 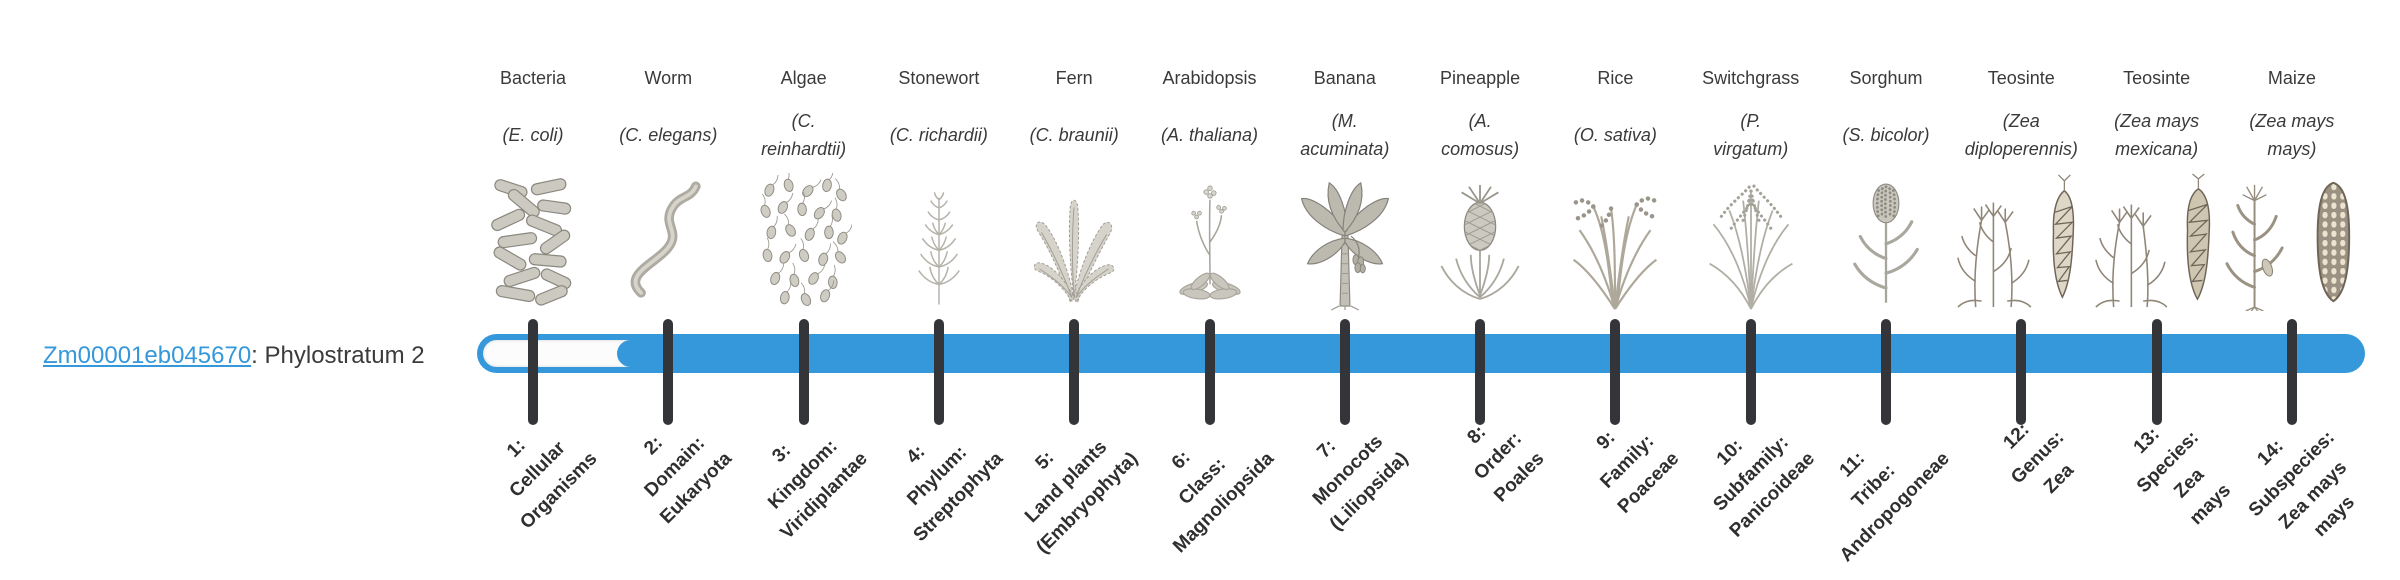 I want to click on organism-species-line: mays), so click(x=2292, y=149).